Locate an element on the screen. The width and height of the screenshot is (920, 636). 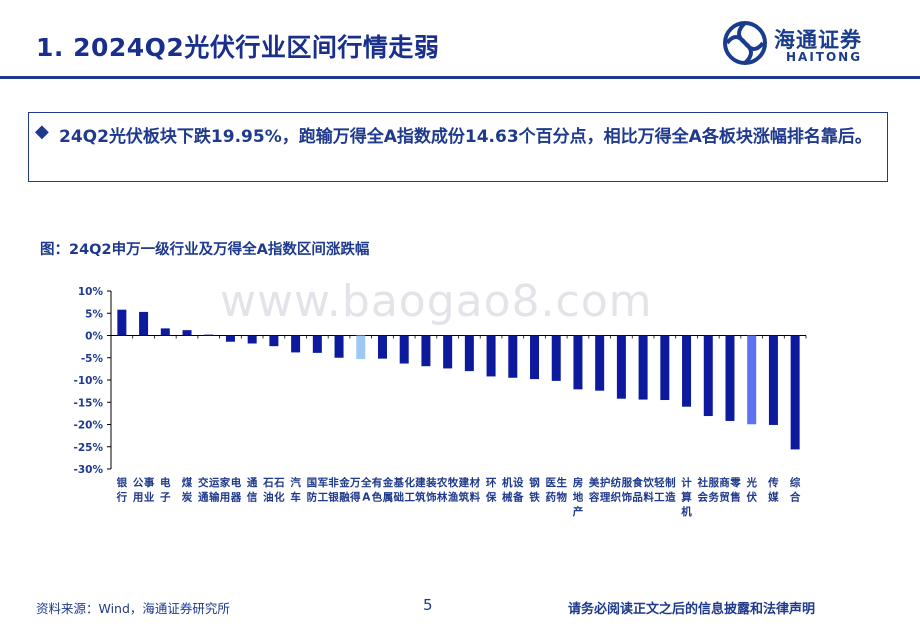
x-tick-label-char: 地 is located at coordinates (578, 497).